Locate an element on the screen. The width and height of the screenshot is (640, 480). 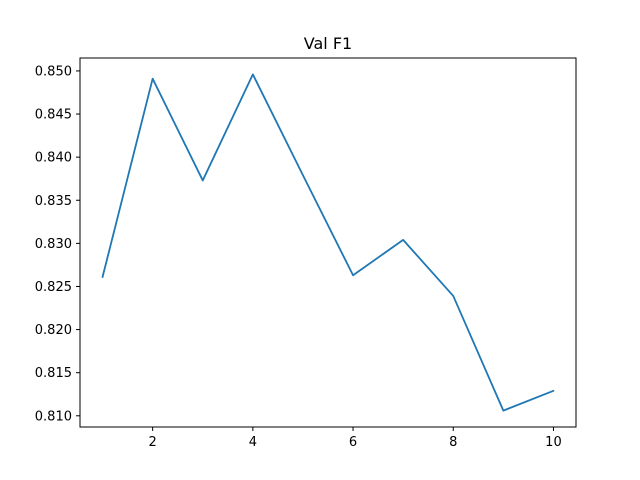
x-tick-label: 8 is located at coordinates (453, 442).